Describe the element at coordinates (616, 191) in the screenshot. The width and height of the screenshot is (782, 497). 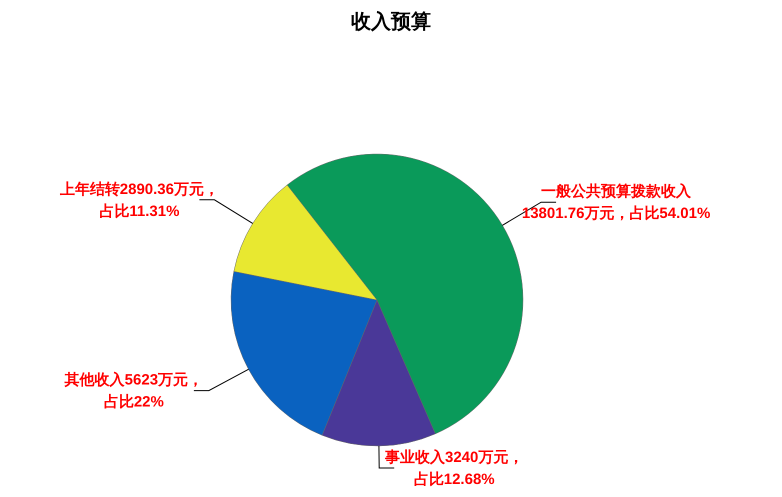
I see `slice-label: 一般公共预算拨款收入` at that location.